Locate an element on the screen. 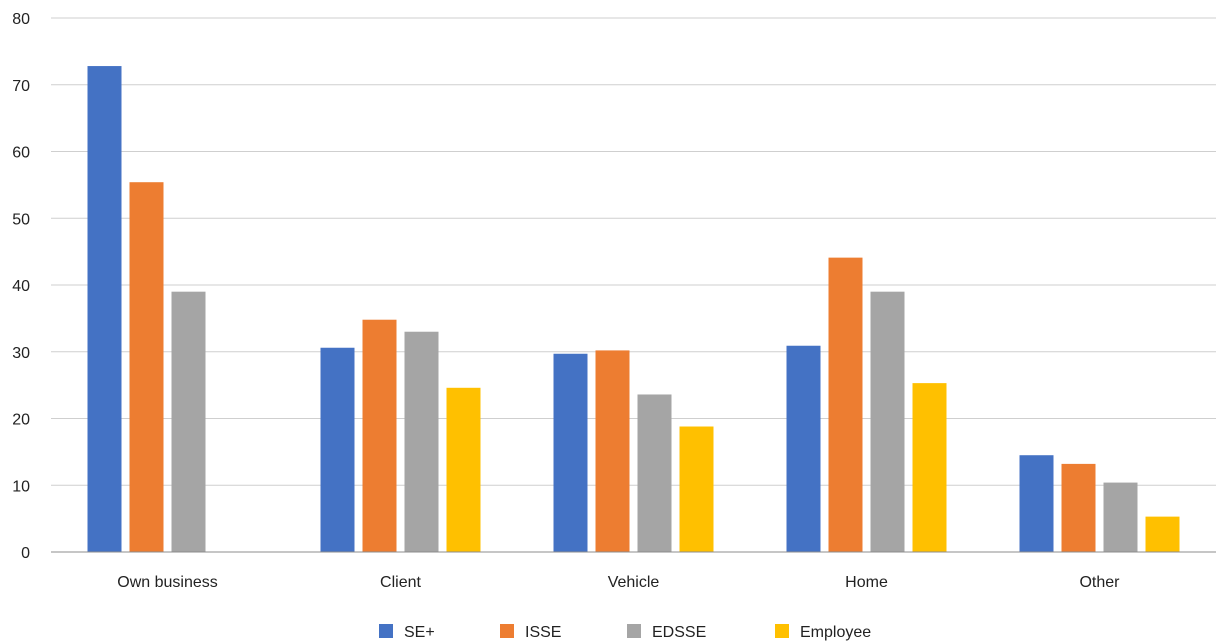 Image resolution: width=1216 pixels, height=644 pixels. y-tick-label: 50 is located at coordinates (21, 219).